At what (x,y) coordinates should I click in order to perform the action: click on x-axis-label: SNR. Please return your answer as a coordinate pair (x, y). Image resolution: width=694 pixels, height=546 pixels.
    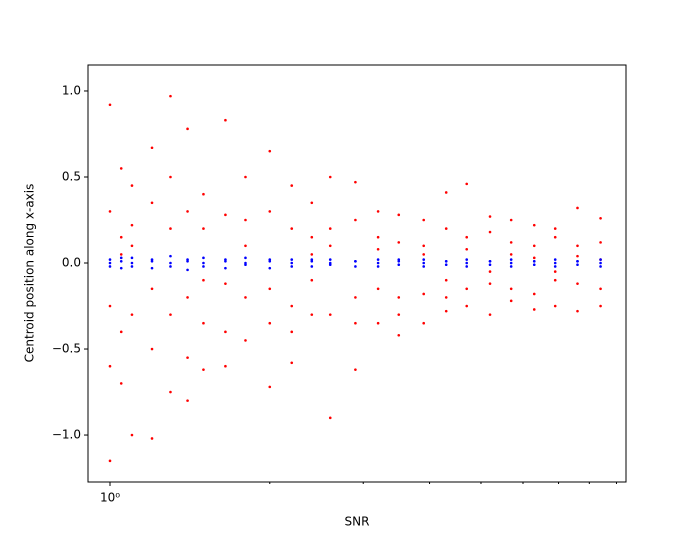
    Looking at the image, I should click on (357, 522).